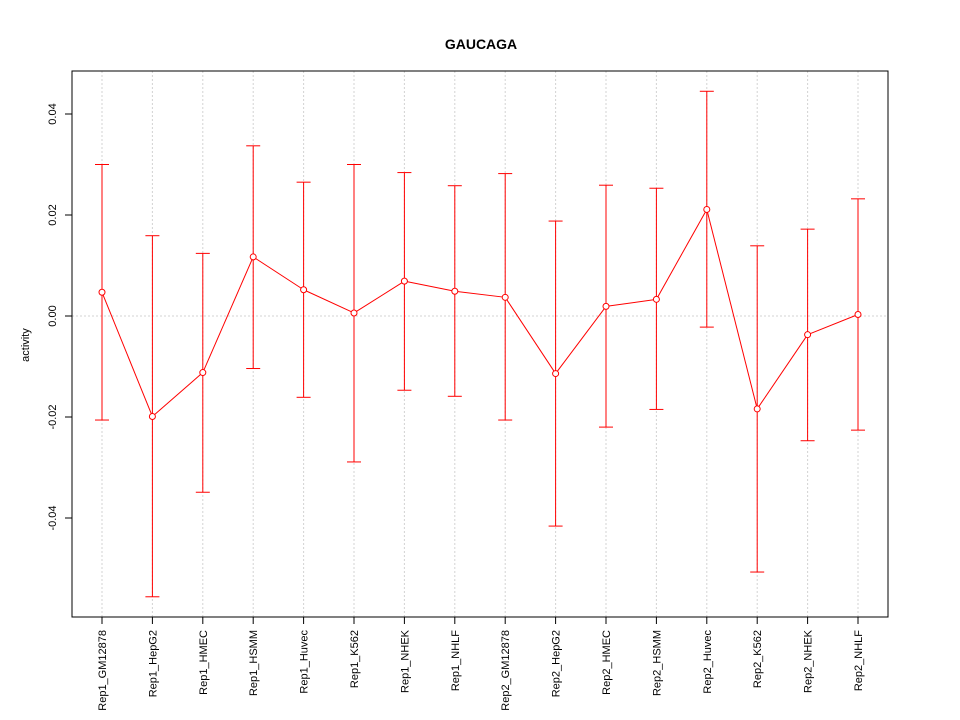 The image size is (960, 720). What do you see at coordinates (53, 315) in the screenshot?
I see `y-tick-label: 0.00` at bounding box center [53, 315].